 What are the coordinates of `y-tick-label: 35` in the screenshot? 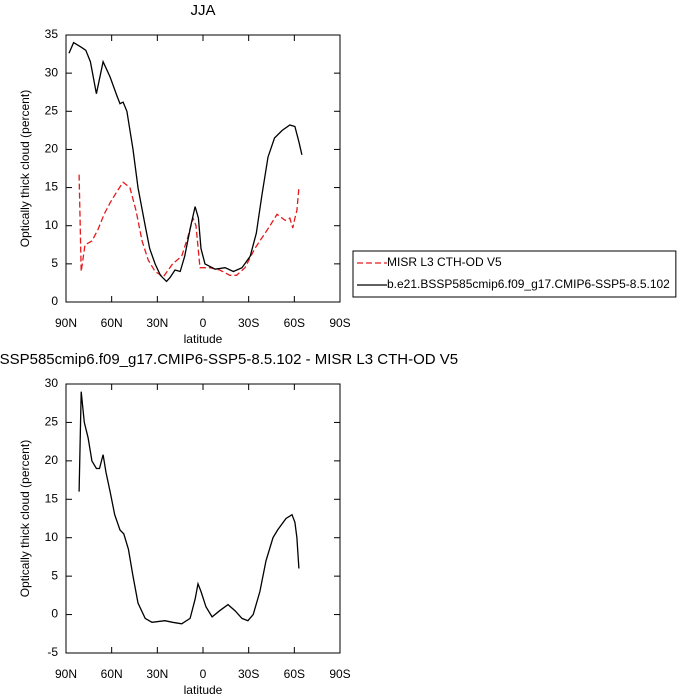 It's located at (52, 34).